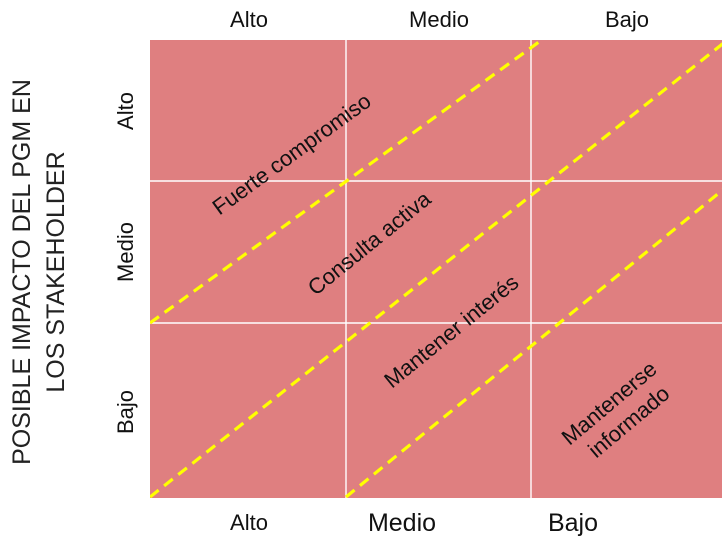 The image size is (728, 542). I want to click on bottom-column-label-medio: Medio, so click(402, 523).